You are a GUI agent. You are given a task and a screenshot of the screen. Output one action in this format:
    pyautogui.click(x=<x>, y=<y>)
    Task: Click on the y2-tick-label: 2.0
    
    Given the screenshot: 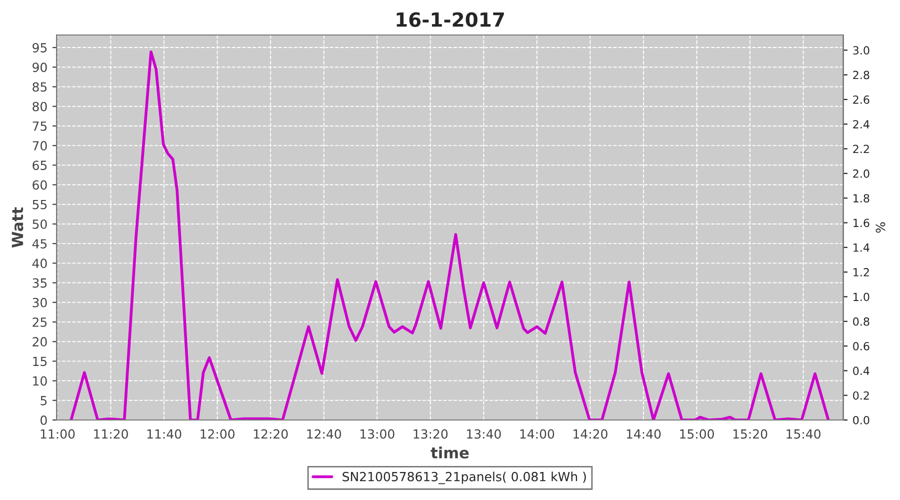 What is the action you would take?
    pyautogui.click(x=861, y=173)
    